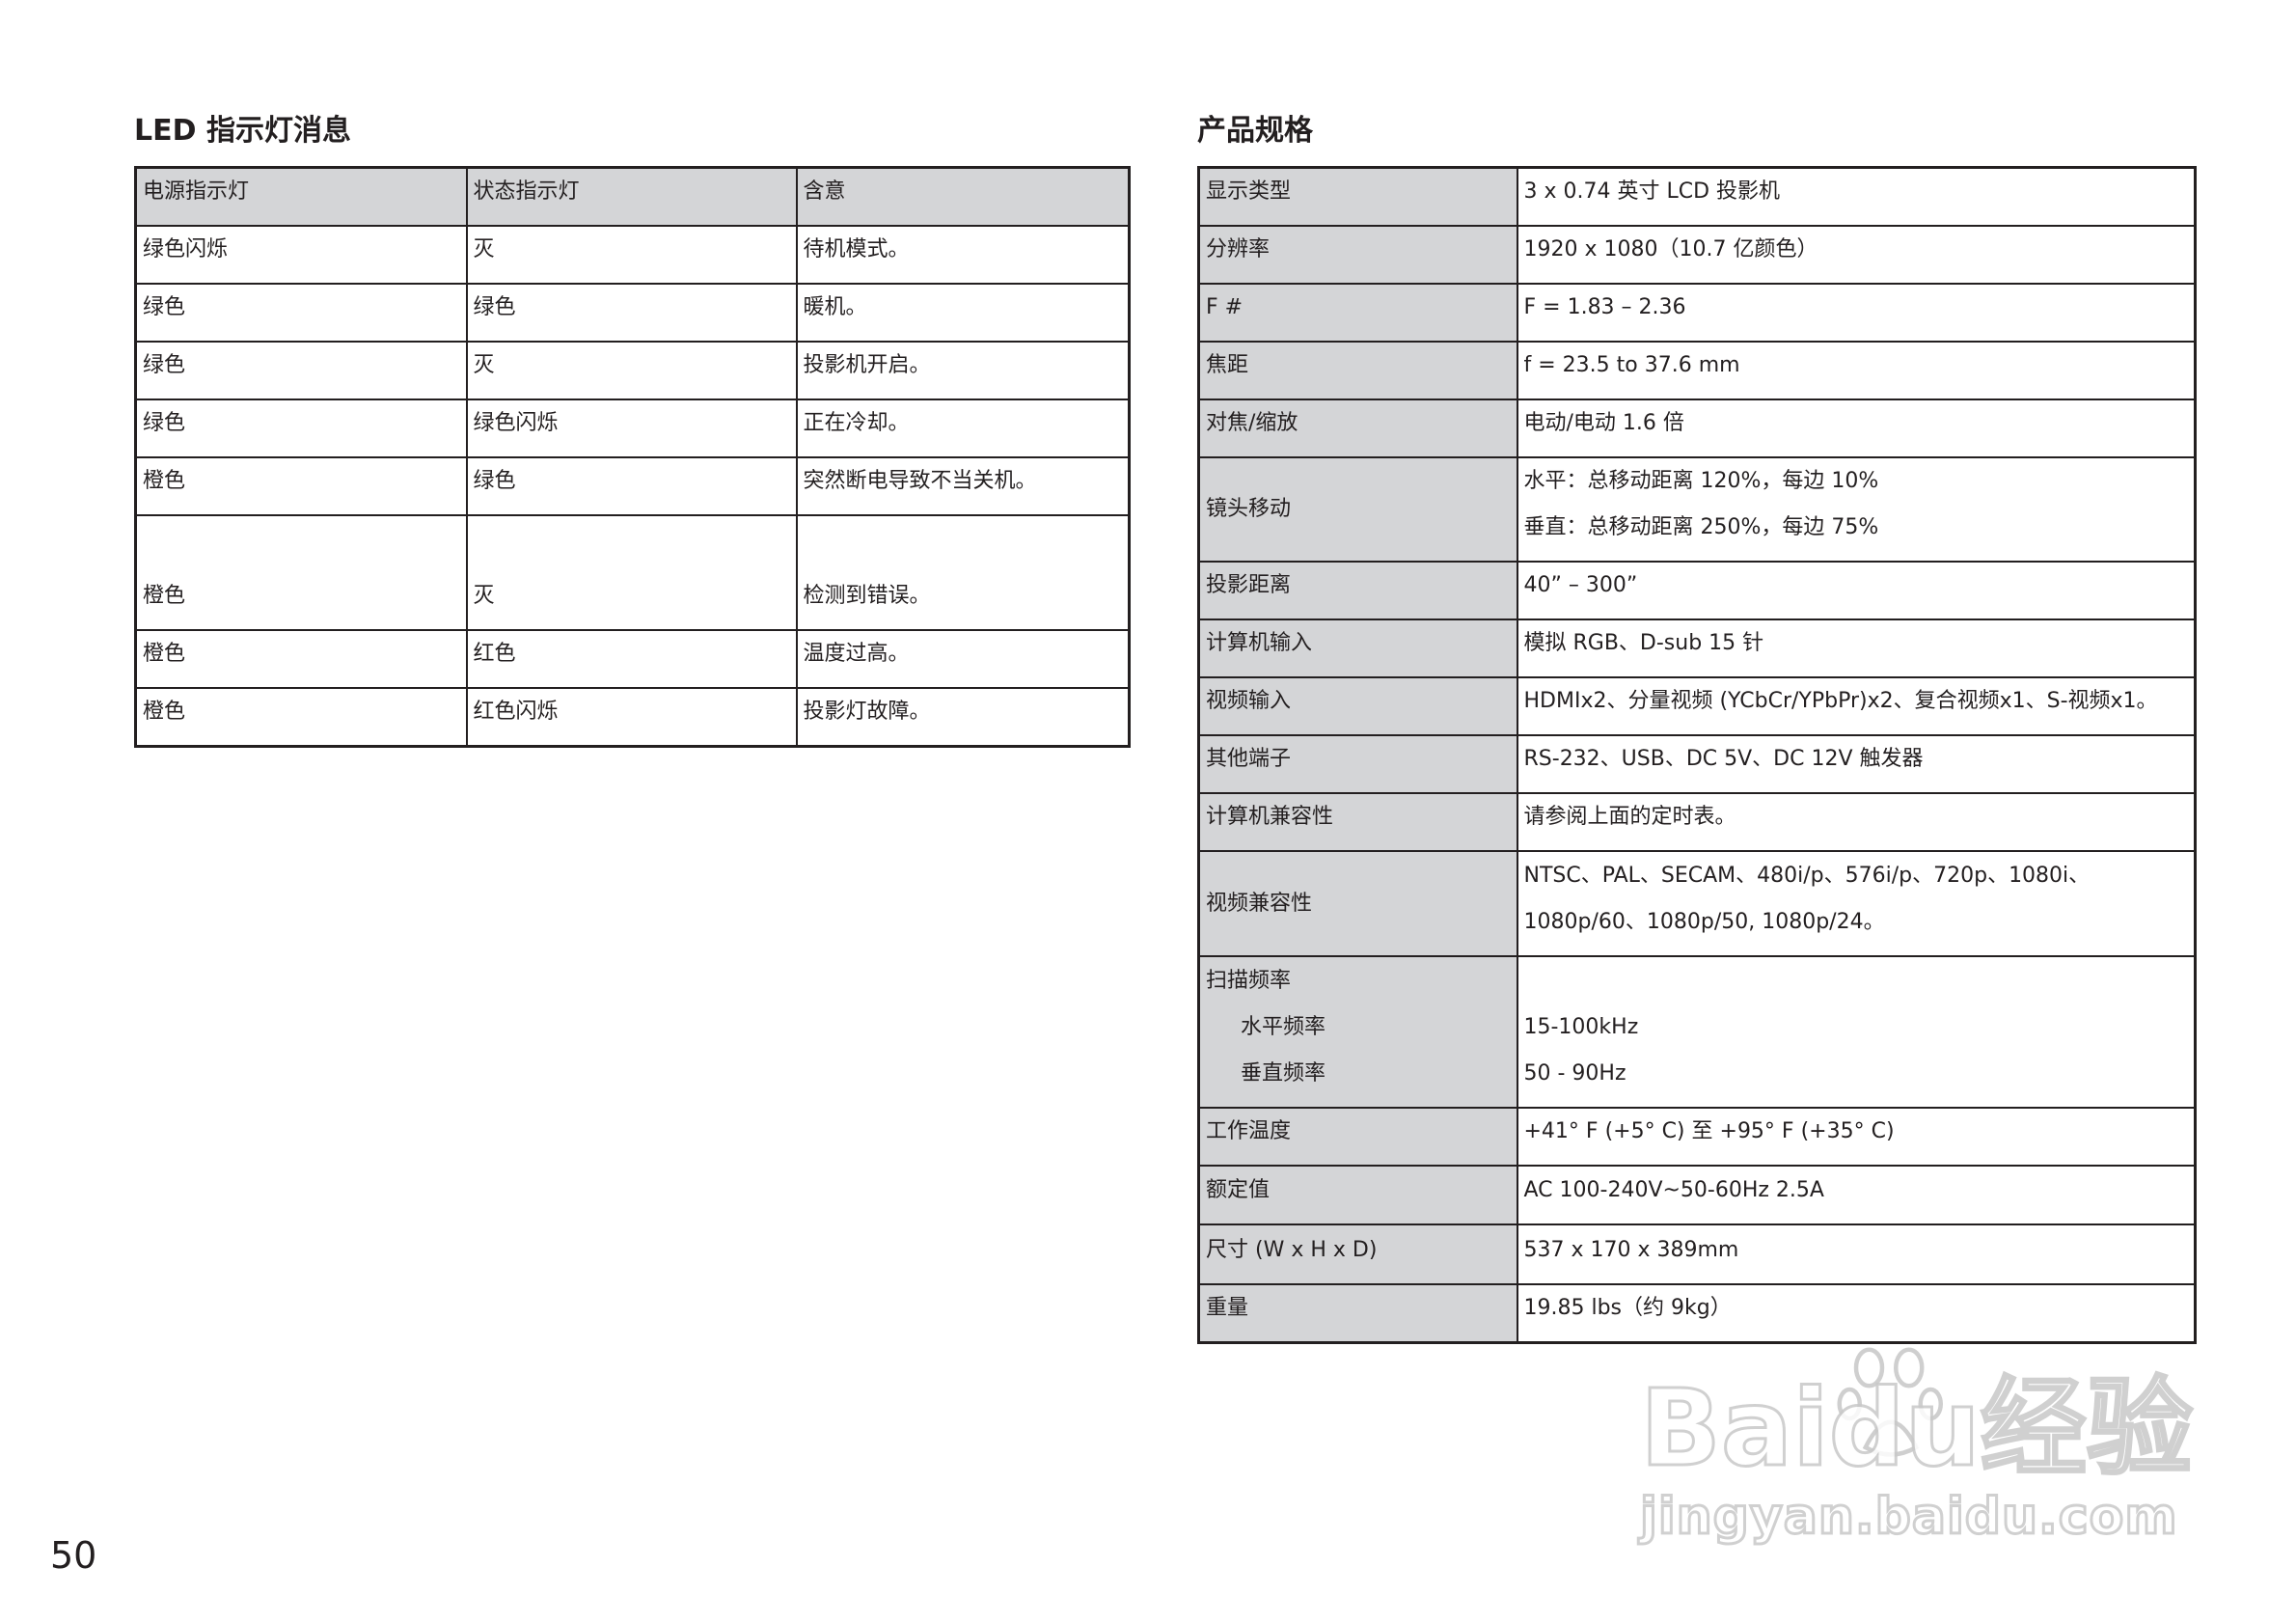 The width and height of the screenshot is (2296, 1622). What do you see at coordinates (963, 717) in the screenshot?
I see `led-cell: 投影灯故障。` at bounding box center [963, 717].